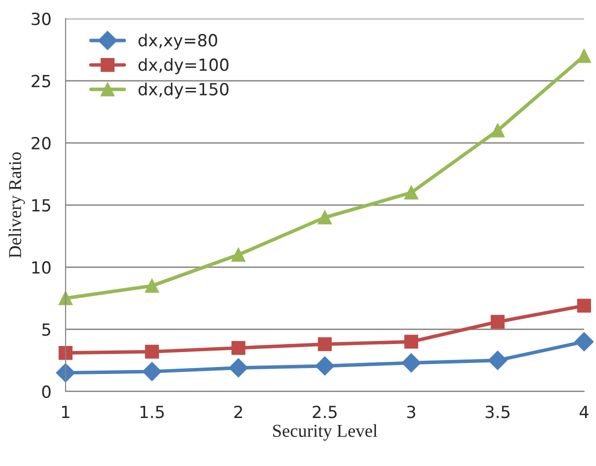 Image resolution: width=596 pixels, height=466 pixels. Describe the element at coordinates (41, 19) in the screenshot. I see `y-tick-label: 30` at that location.